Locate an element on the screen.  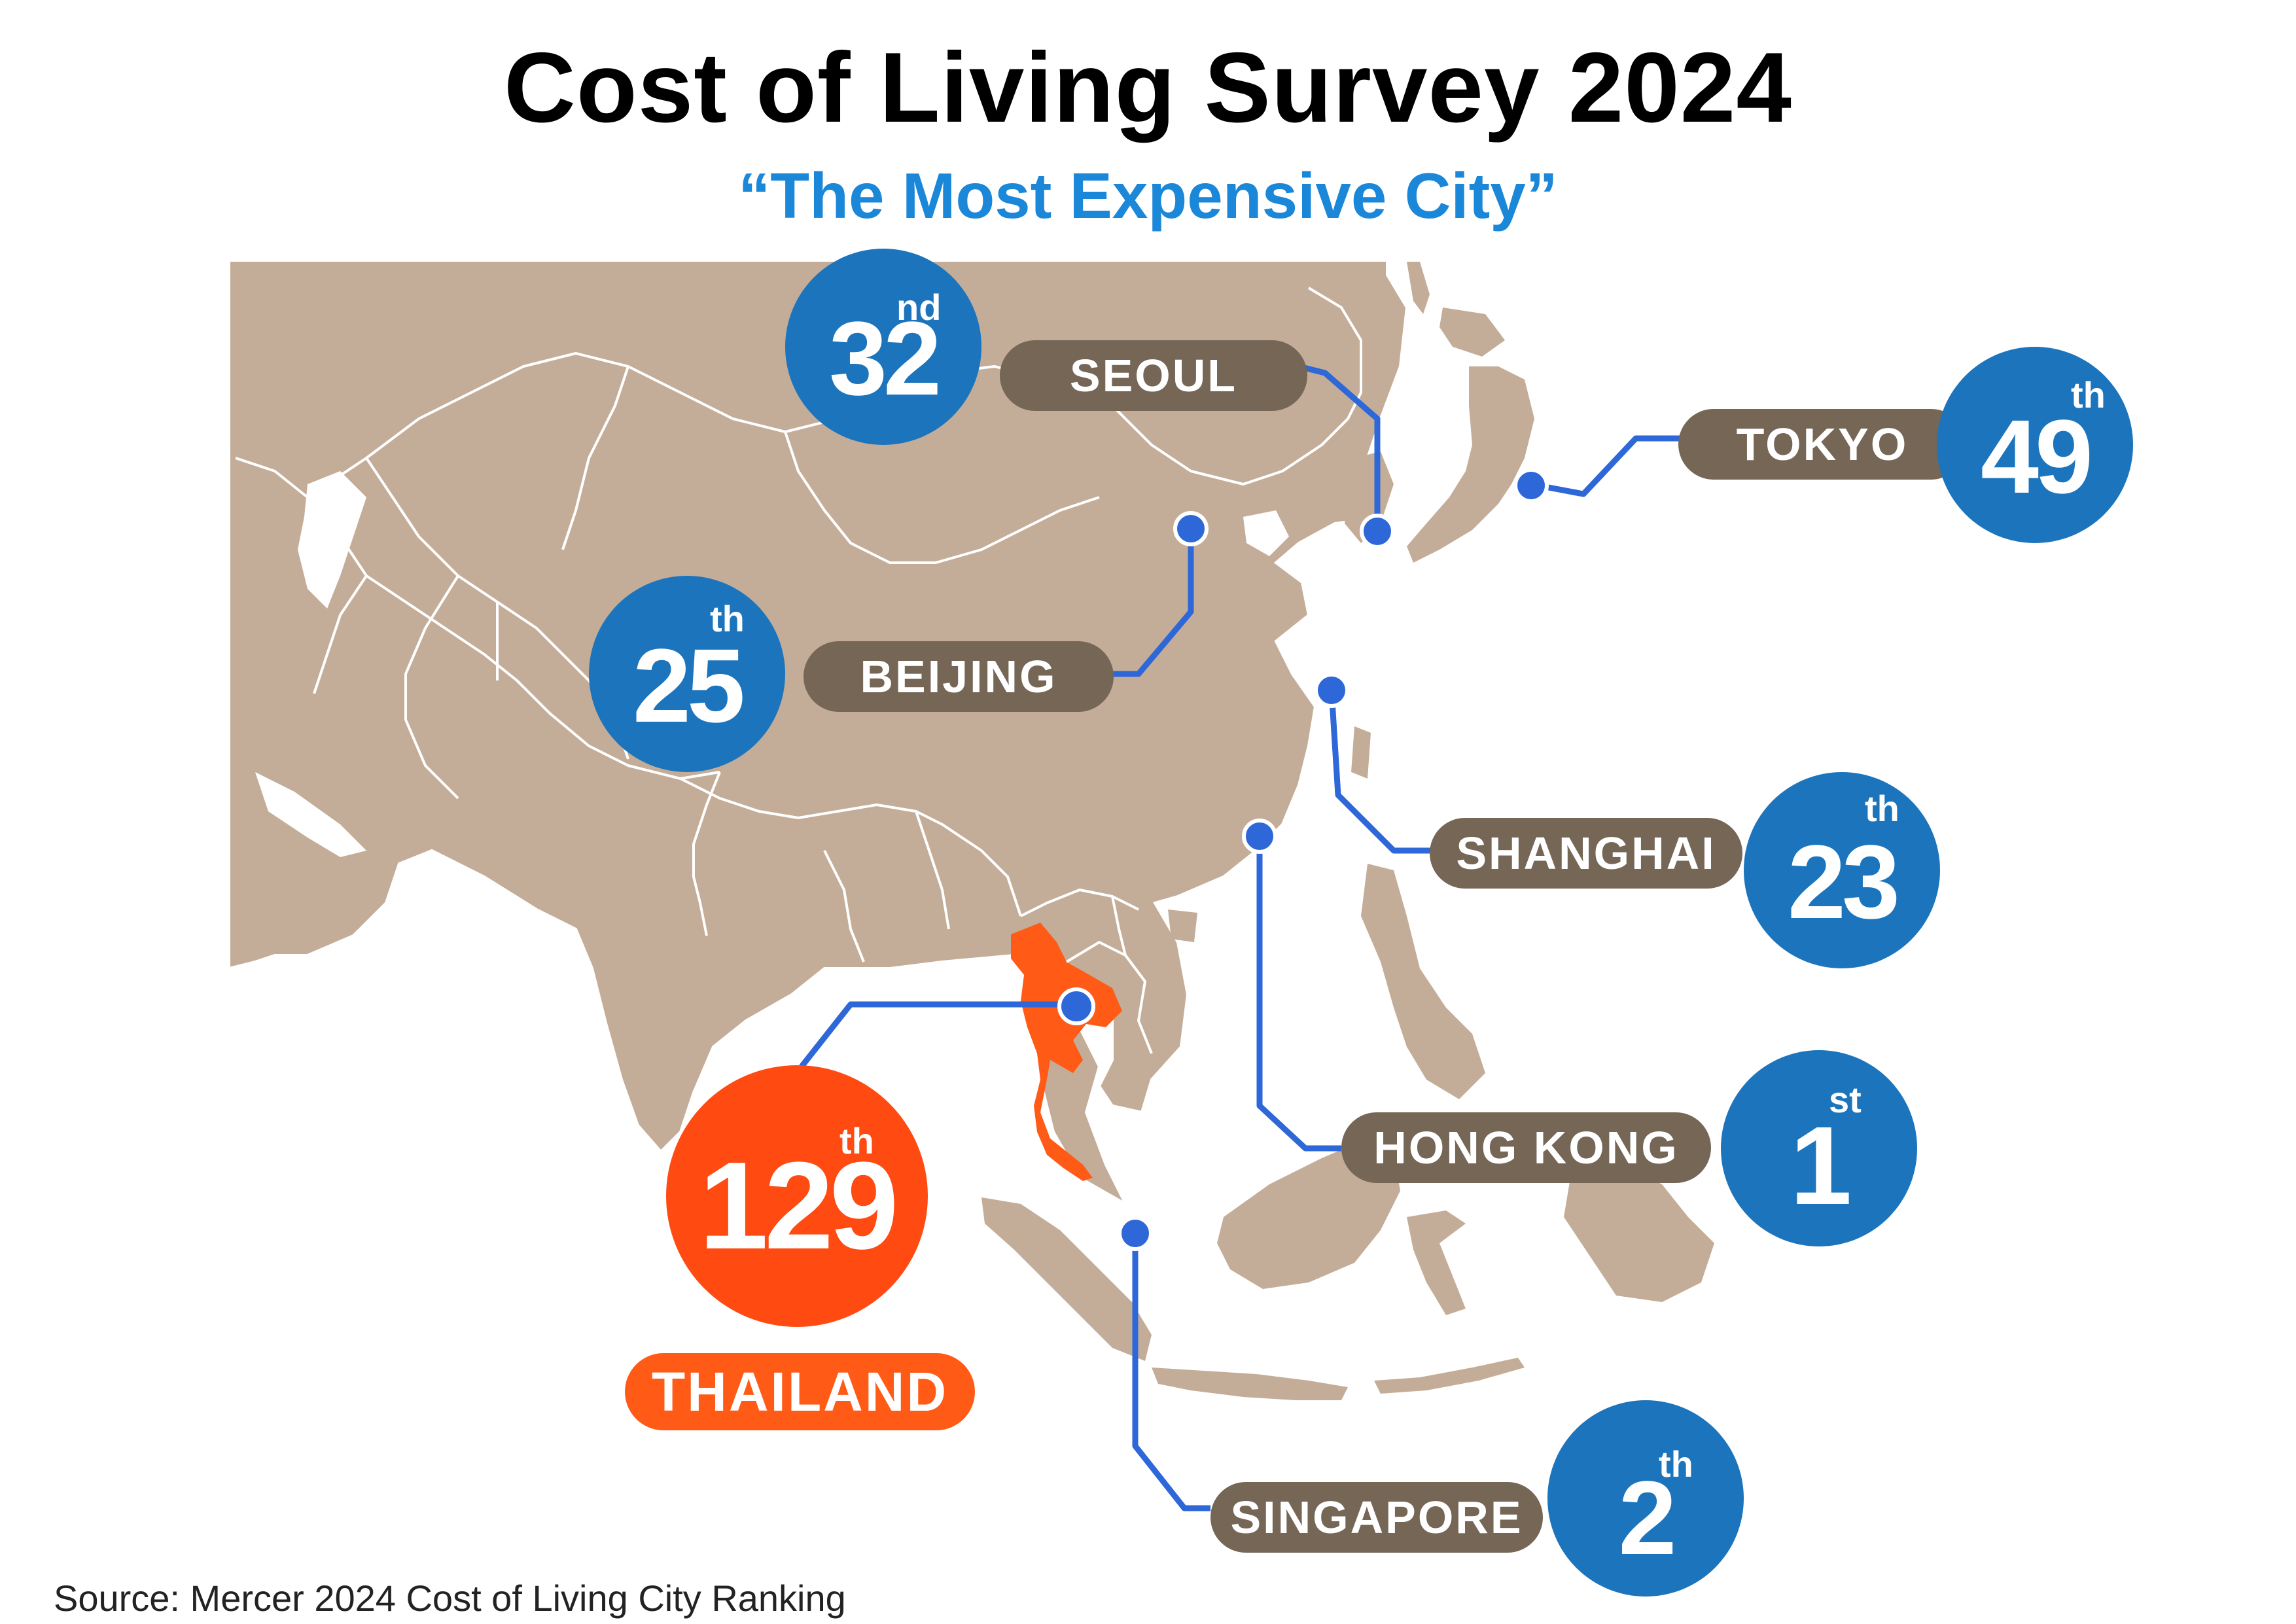
rank-badge-singapore: 2 th is located at coordinates (1646, 1498).